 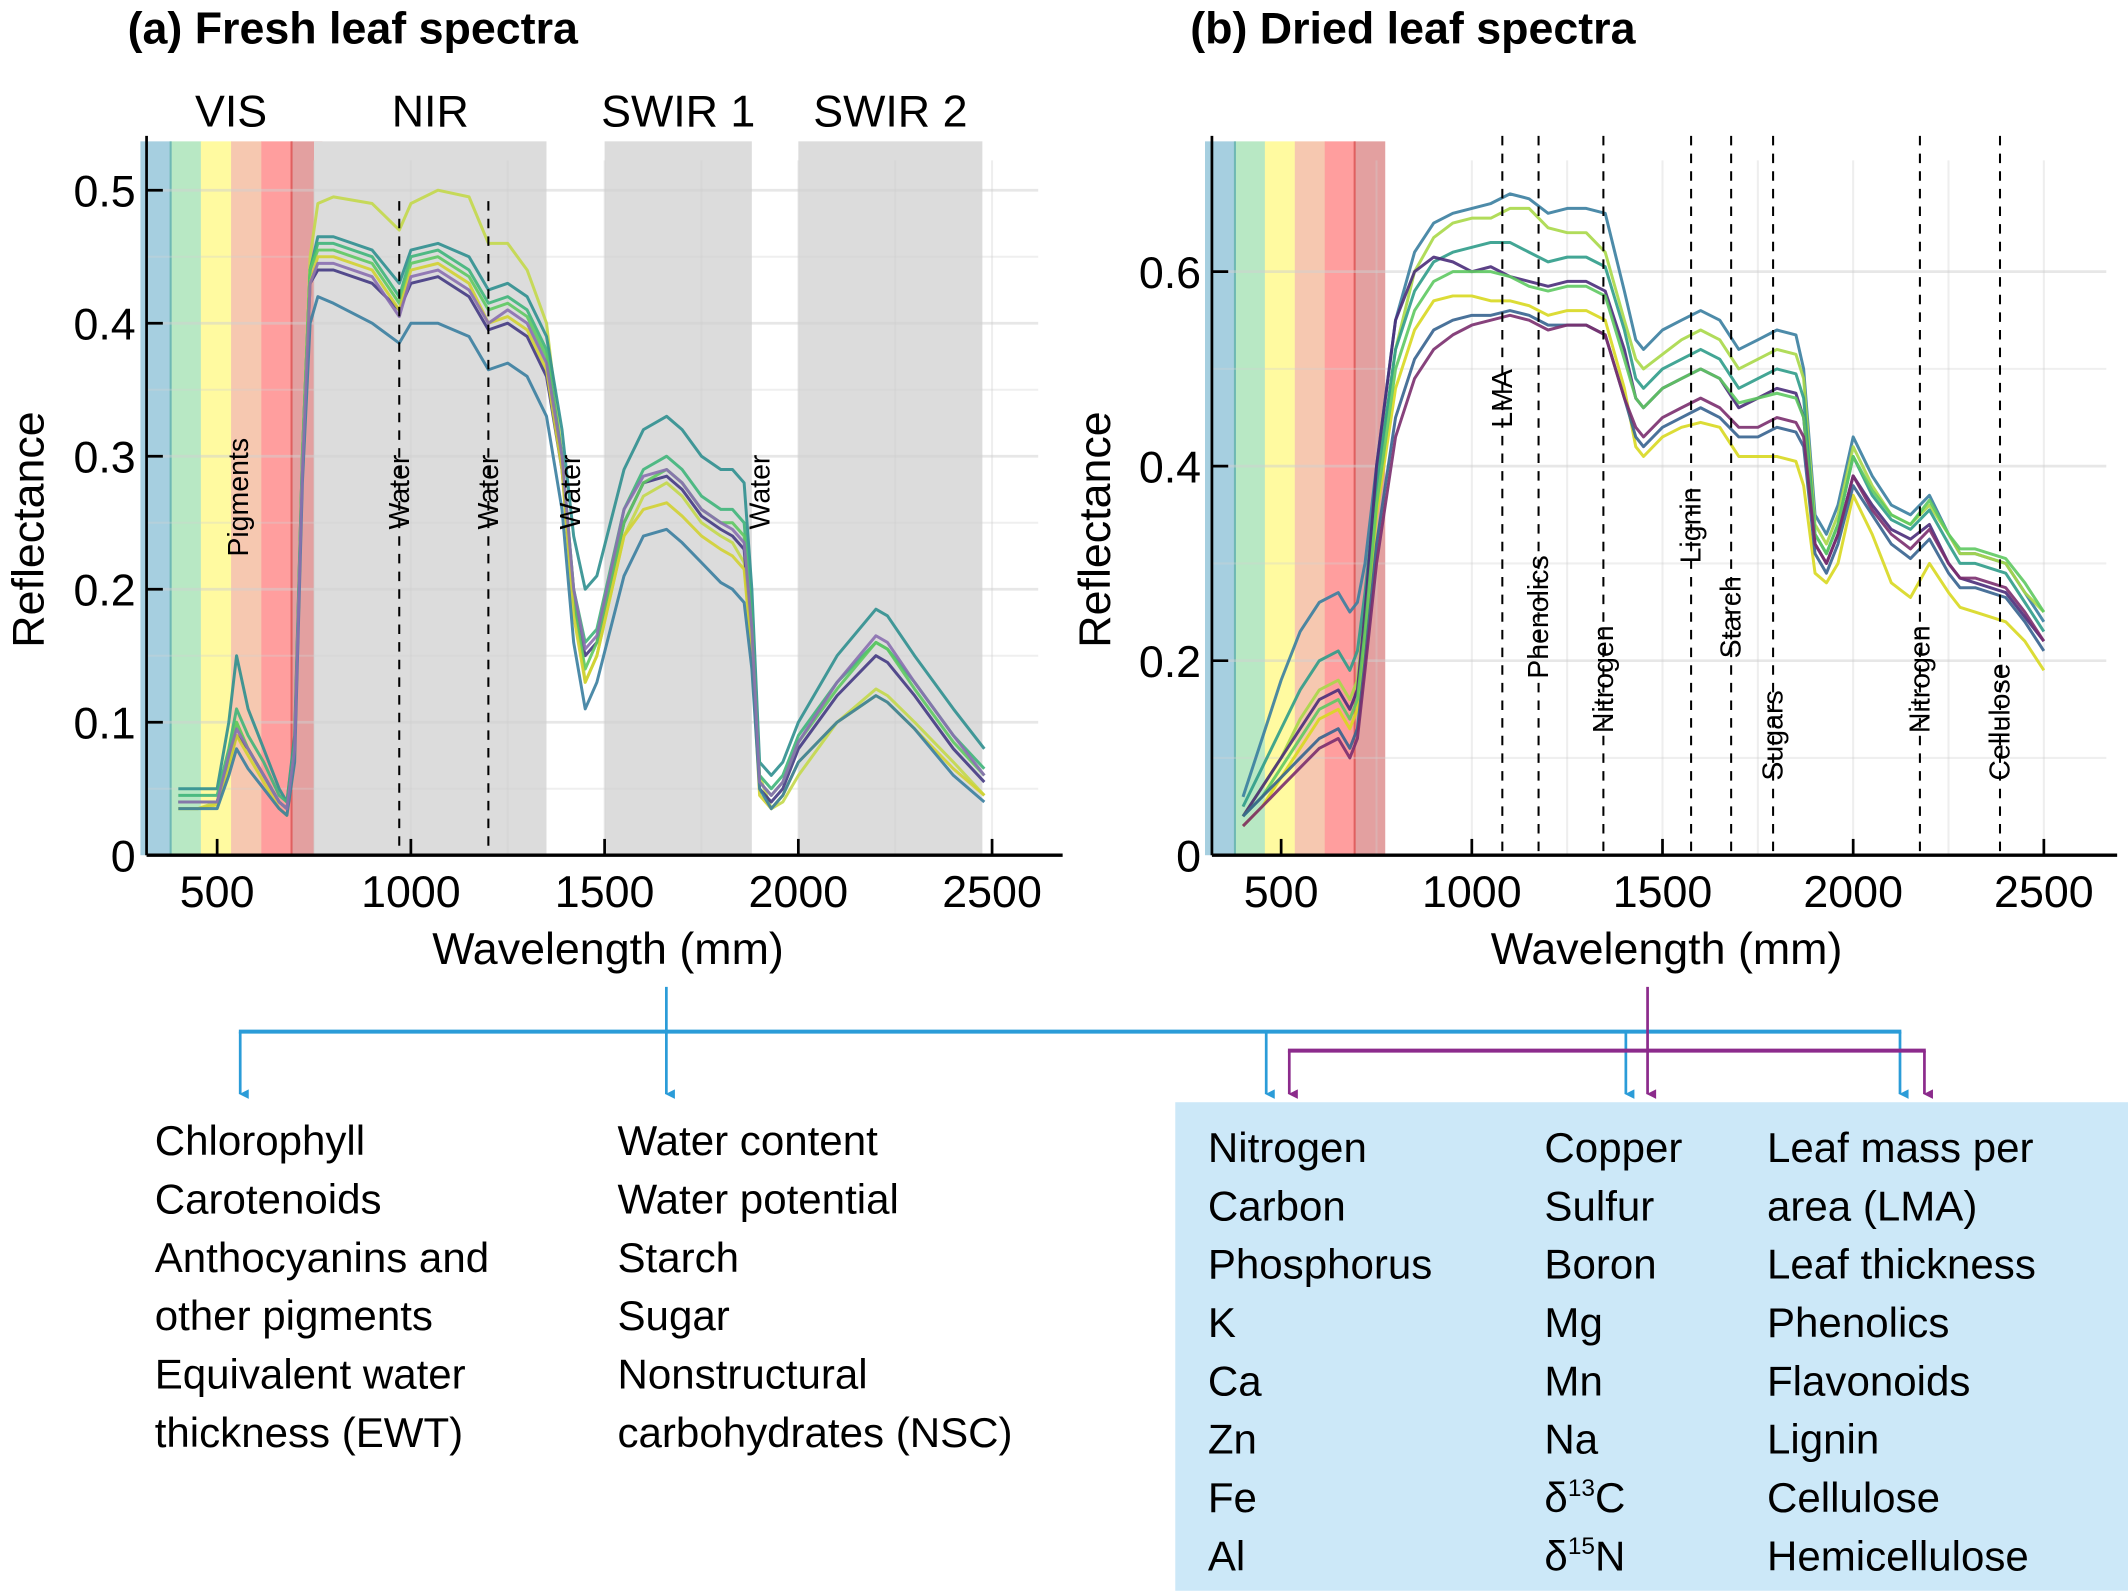 I want to click on fresh-water-trait-item: Water potential, so click(x=758, y=1199).